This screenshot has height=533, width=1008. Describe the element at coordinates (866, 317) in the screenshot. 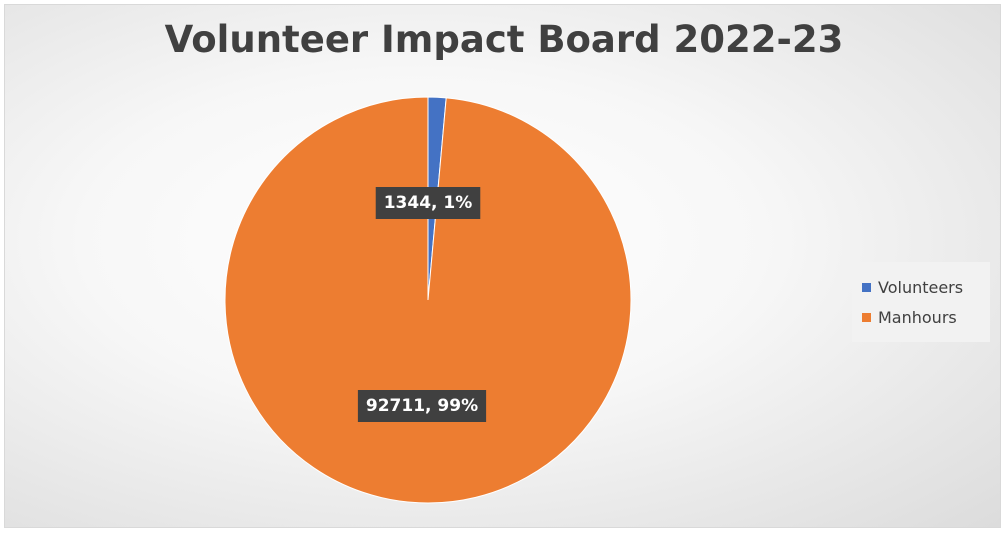

I see `legend-swatch-manhours` at that location.